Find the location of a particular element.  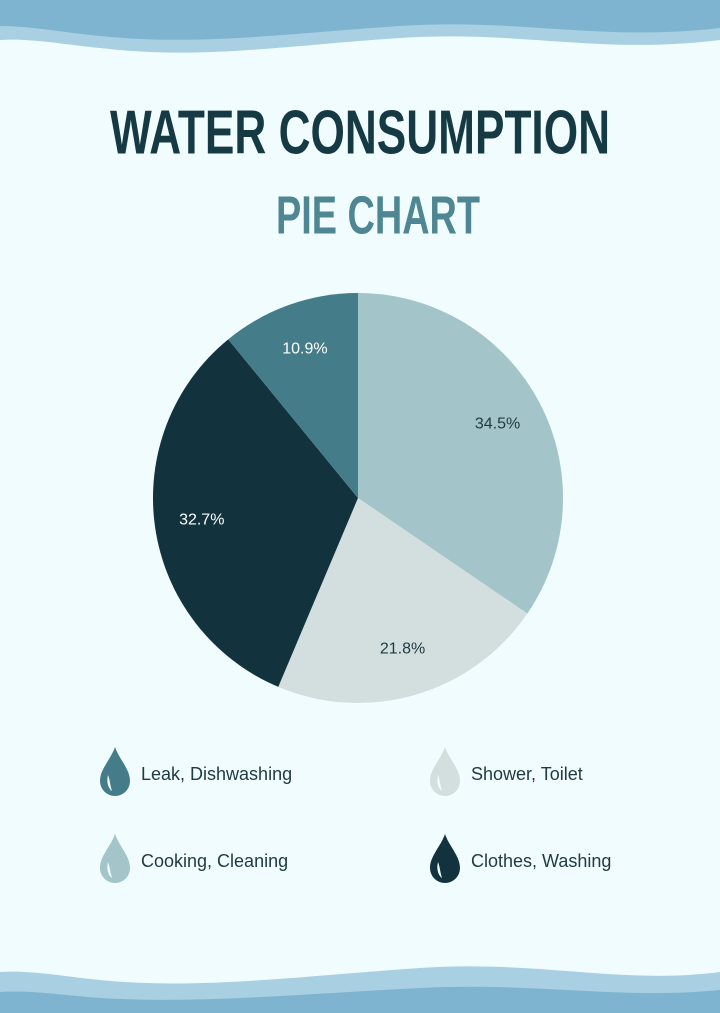

value-label: 21.8% is located at coordinates (402, 649).